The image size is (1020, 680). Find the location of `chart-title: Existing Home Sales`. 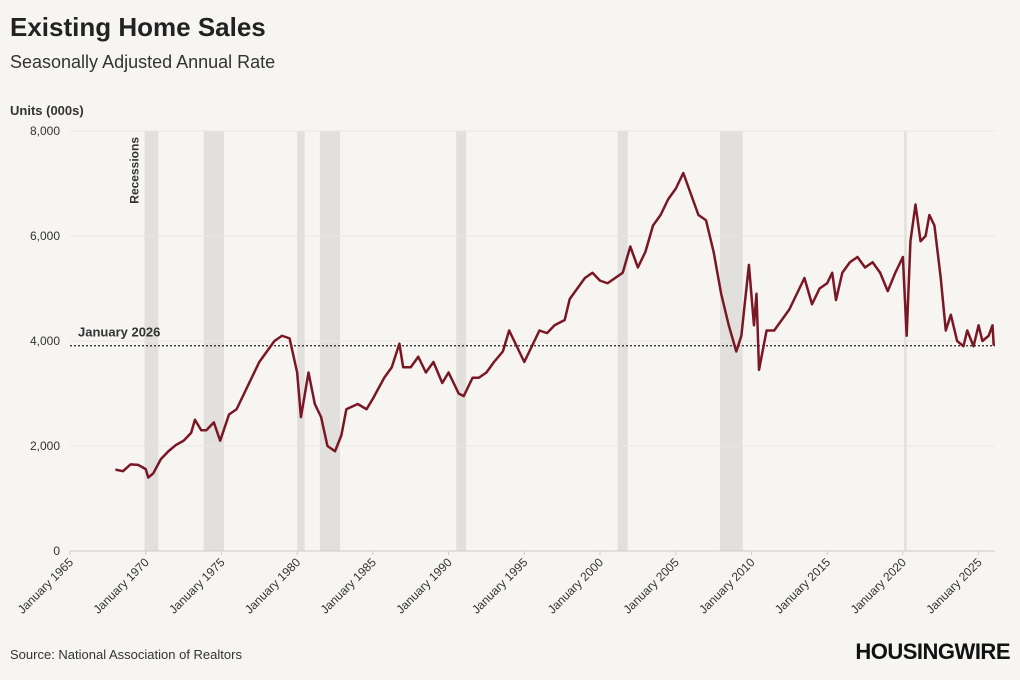

chart-title: Existing Home Sales is located at coordinates (138, 27).